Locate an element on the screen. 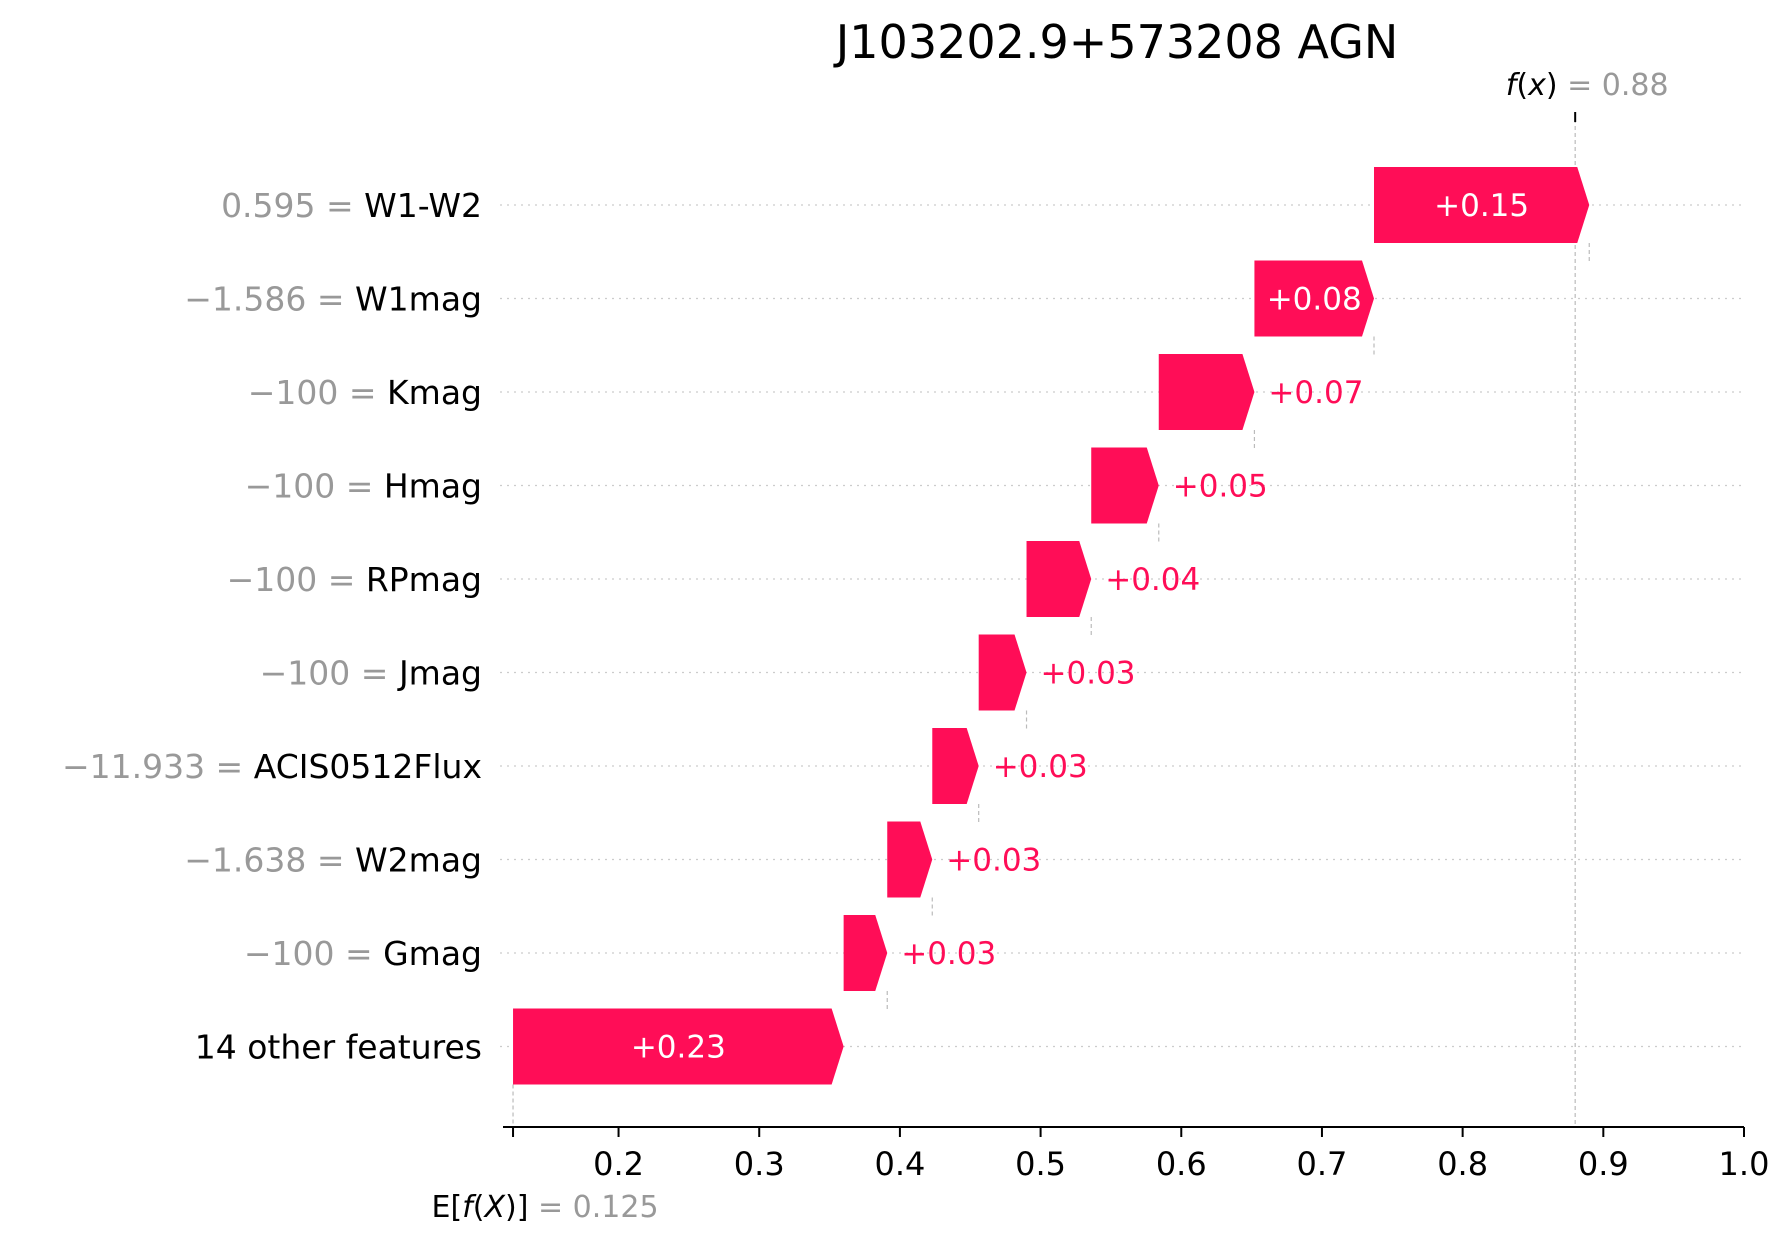  bar-acis0512flux is located at coordinates (955, 766).